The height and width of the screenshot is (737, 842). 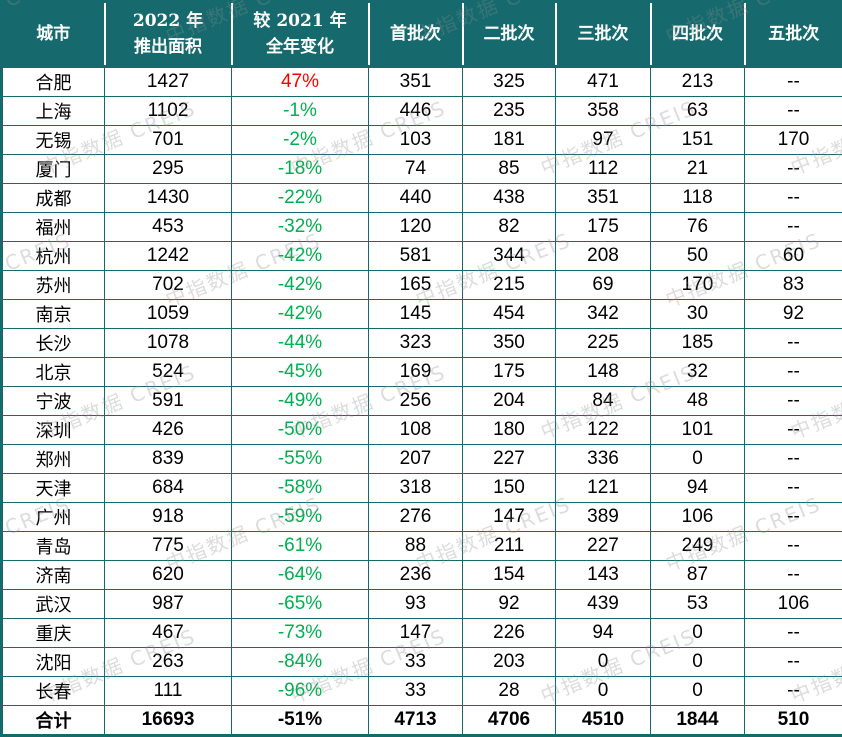 I want to click on cell-city: 广州, so click(x=53, y=517).